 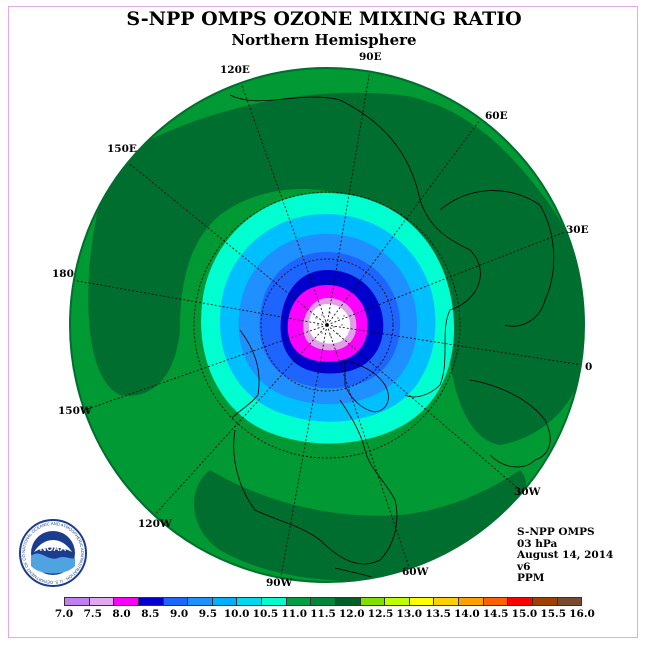 I want to click on lon-label-180: 180, so click(x=63, y=274).